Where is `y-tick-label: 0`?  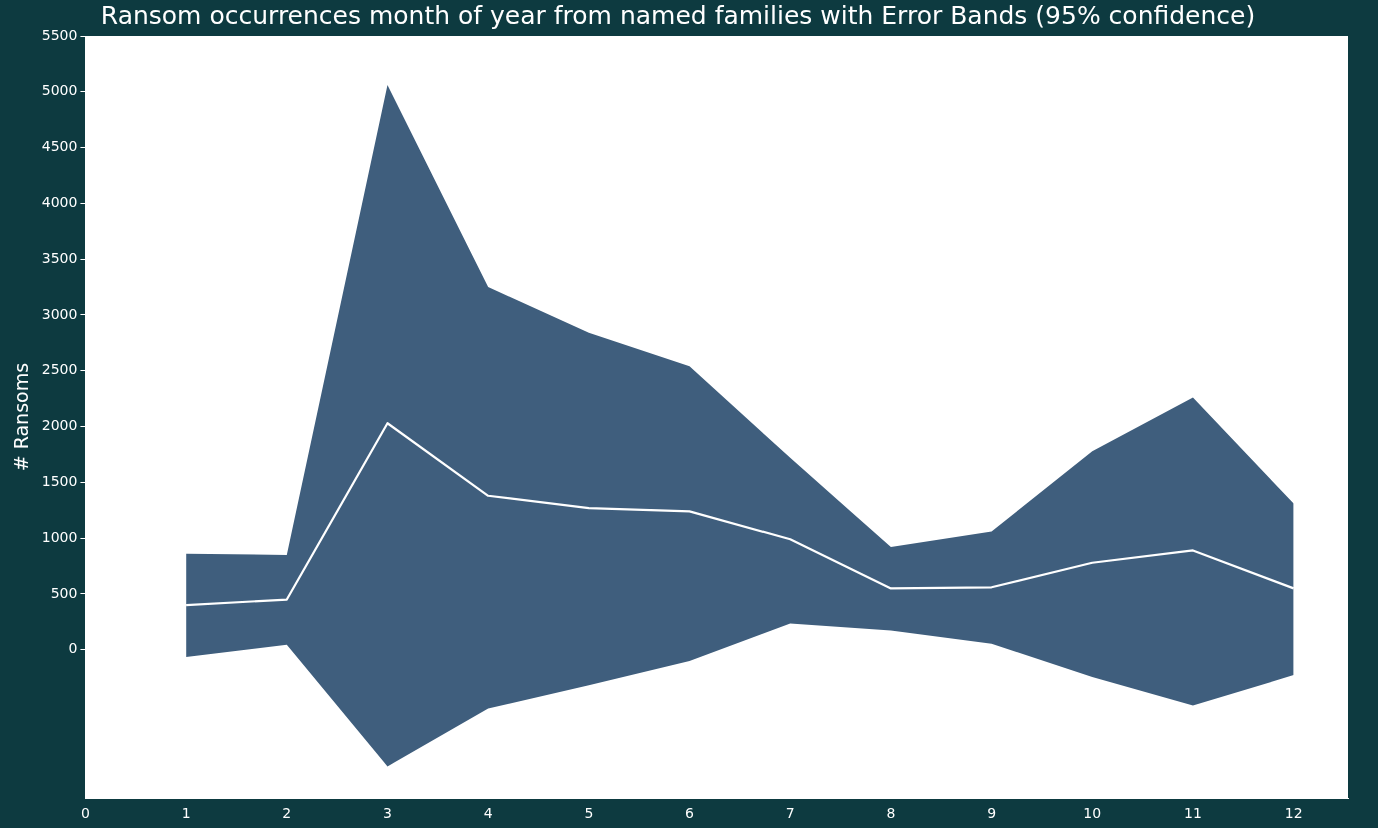
y-tick-label: 0 is located at coordinates (73, 648).